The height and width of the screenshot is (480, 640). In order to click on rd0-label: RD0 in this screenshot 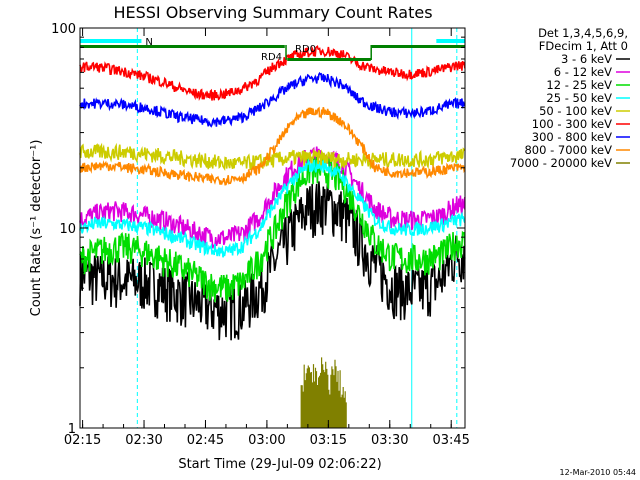, I will do `click(305, 49)`.